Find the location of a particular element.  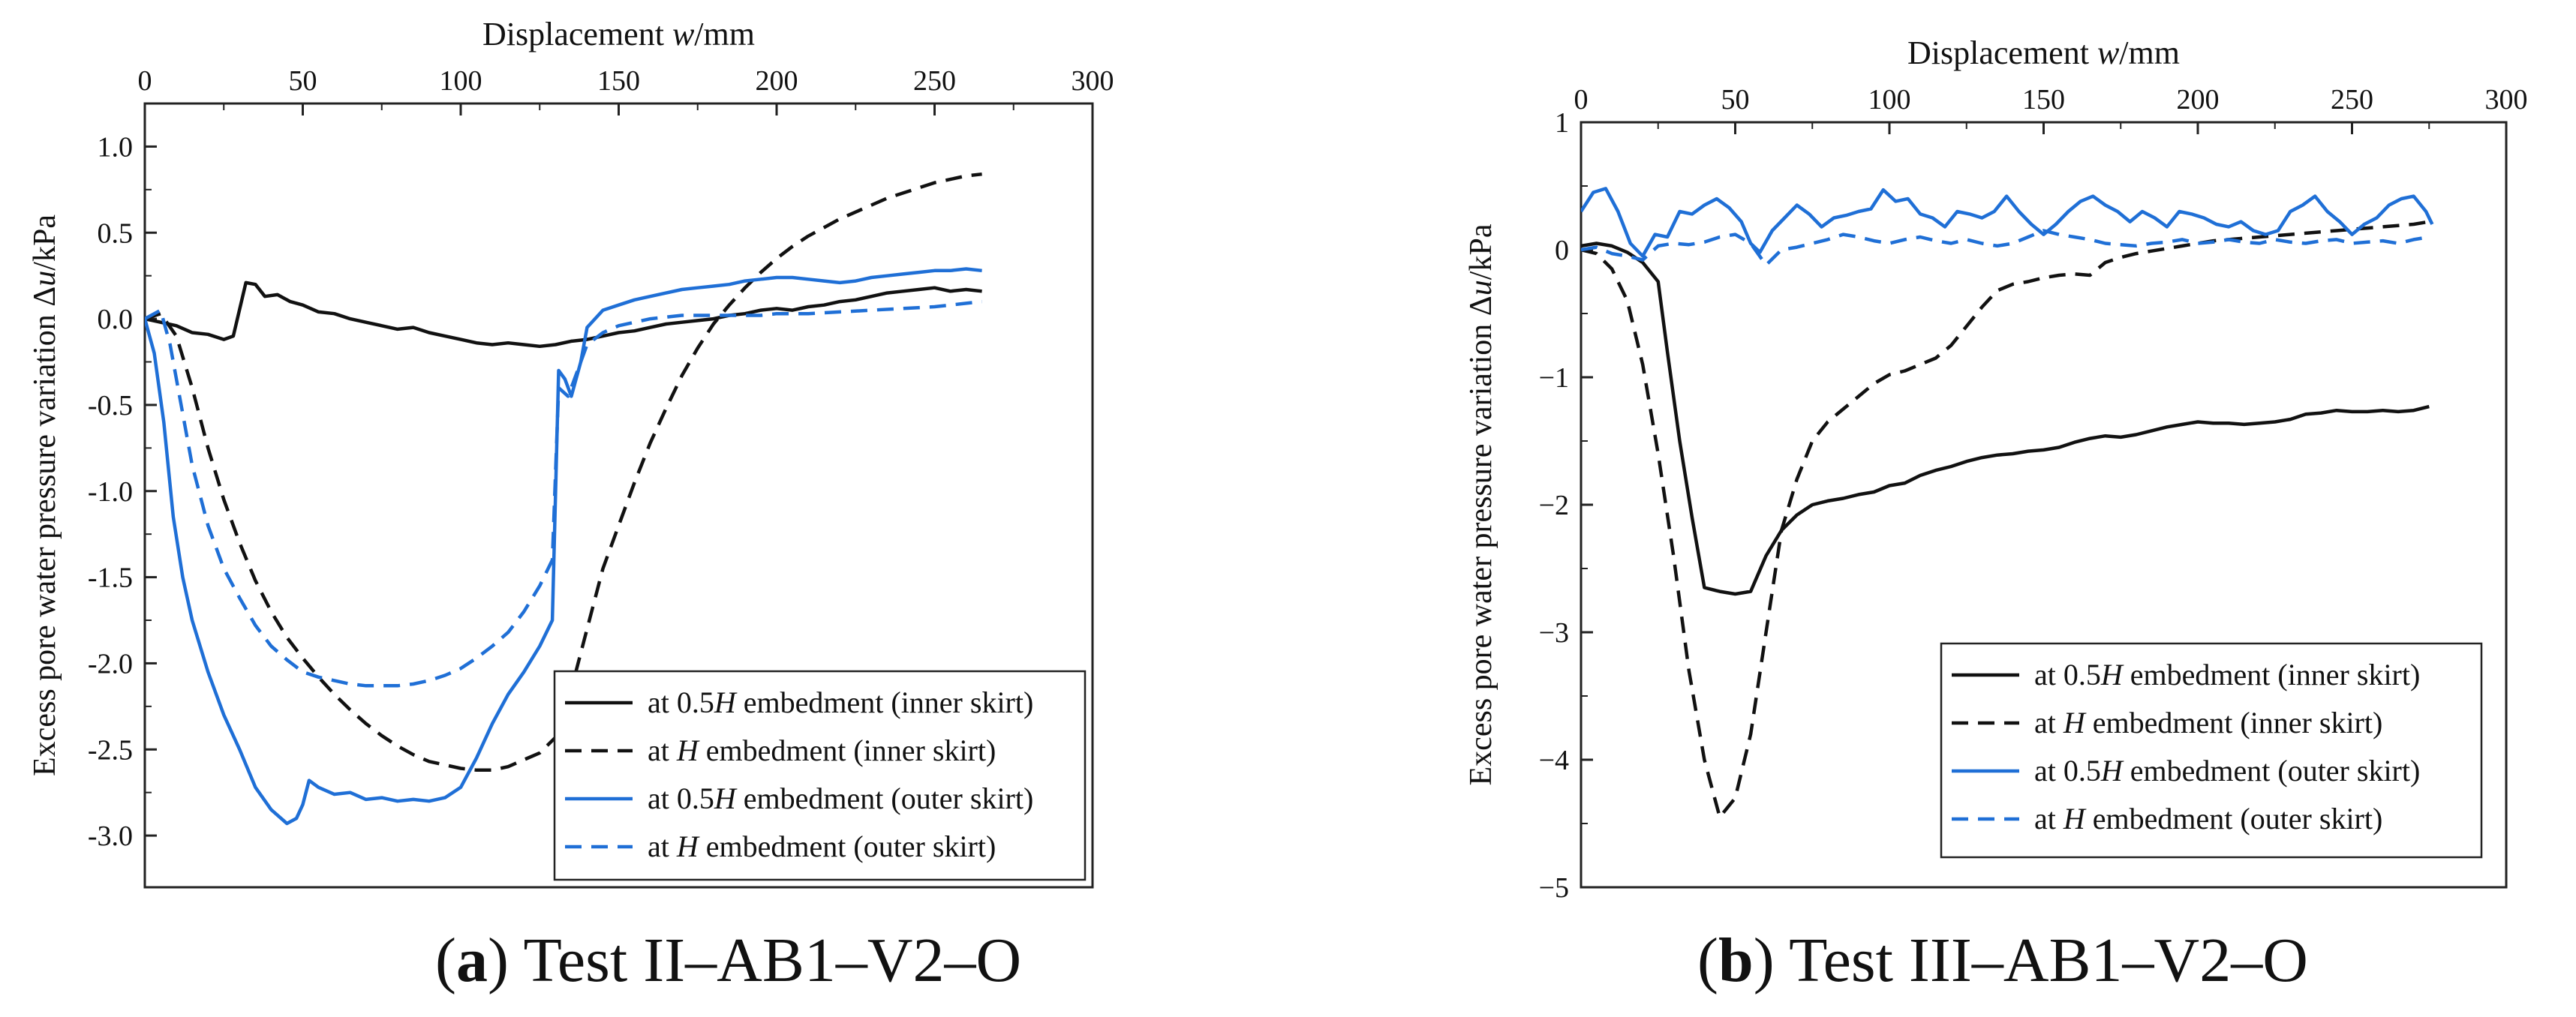

y-tick-label: -2.0 is located at coordinates (110, 664).